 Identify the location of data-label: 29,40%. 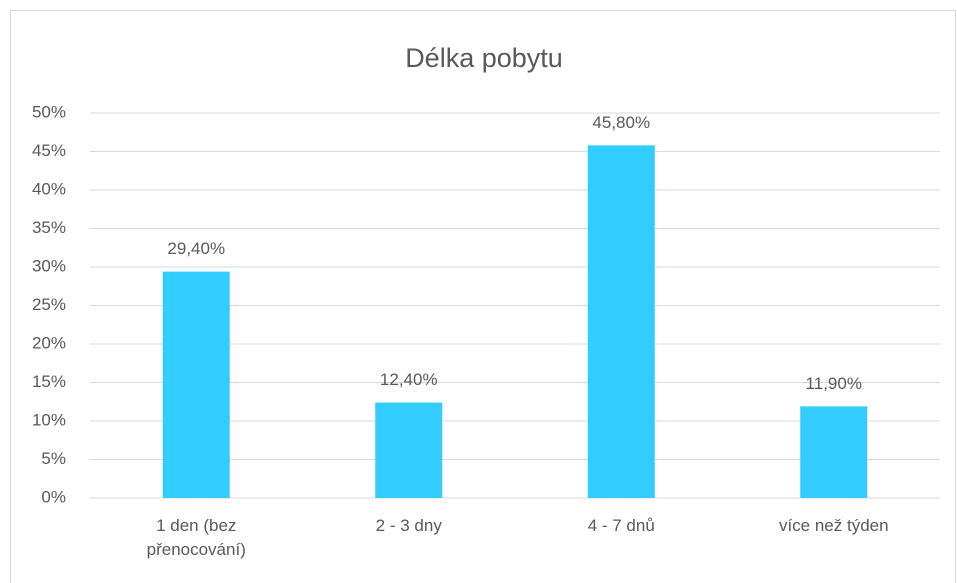
(196, 248).